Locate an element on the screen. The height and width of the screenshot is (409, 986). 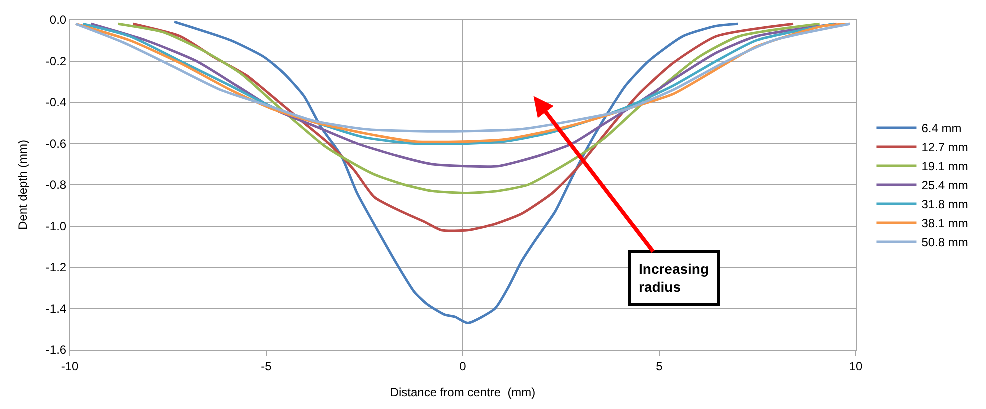
y-tick-label: -0.4 is located at coordinates (56, 103).